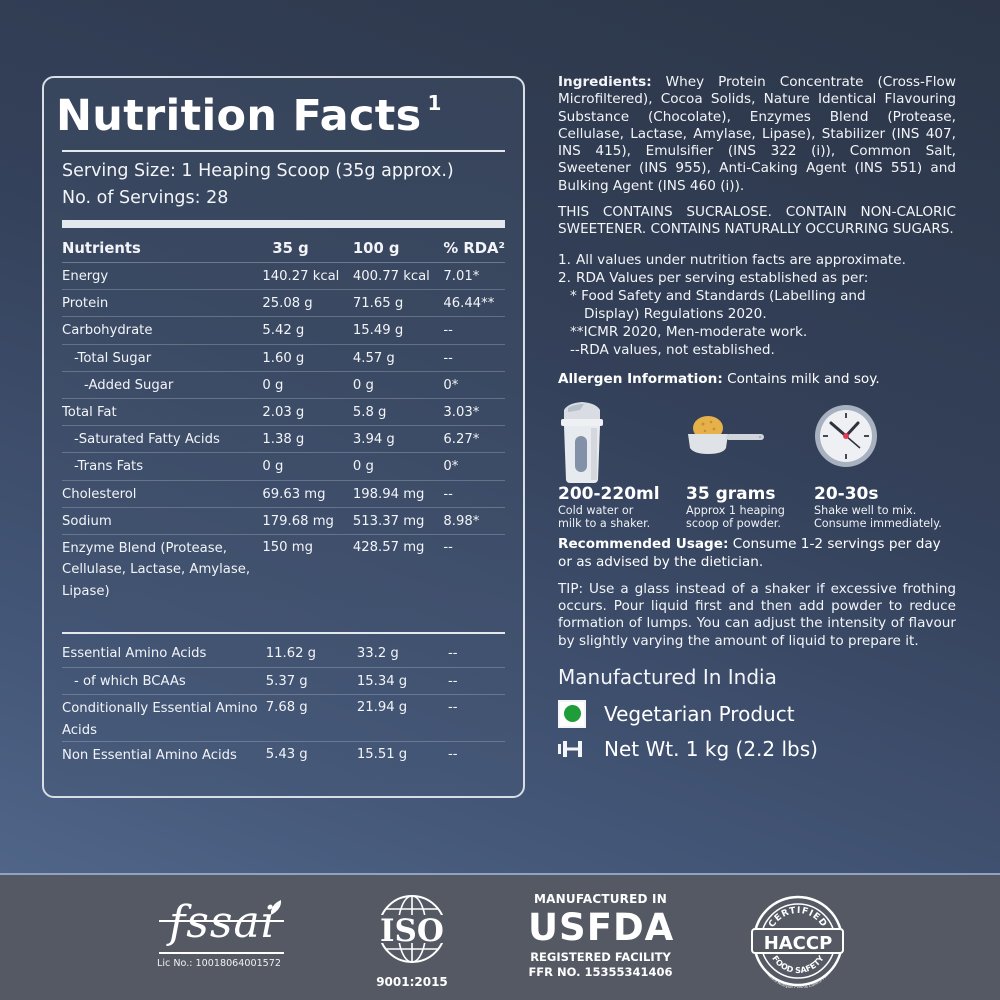  I want to click on per-100g-value: 0 g, so click(398, 384).